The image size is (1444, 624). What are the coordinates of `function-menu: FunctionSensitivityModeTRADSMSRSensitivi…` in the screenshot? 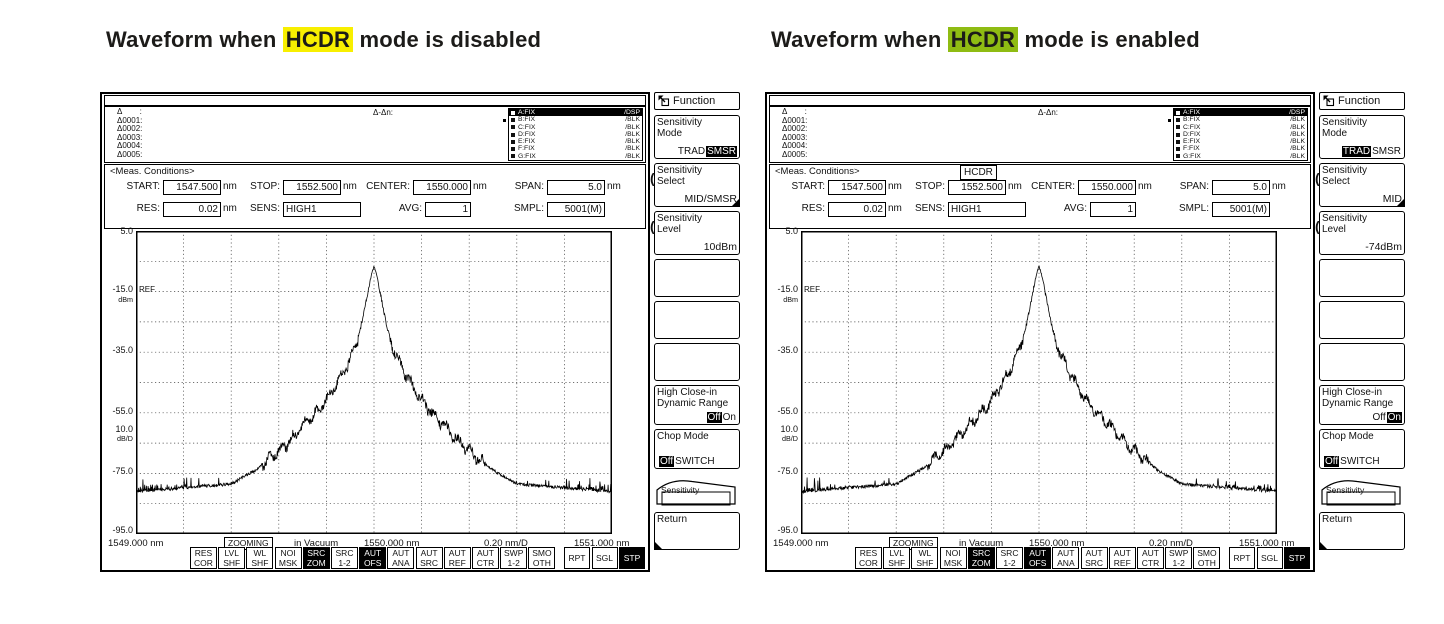 It's located at (695, 323).